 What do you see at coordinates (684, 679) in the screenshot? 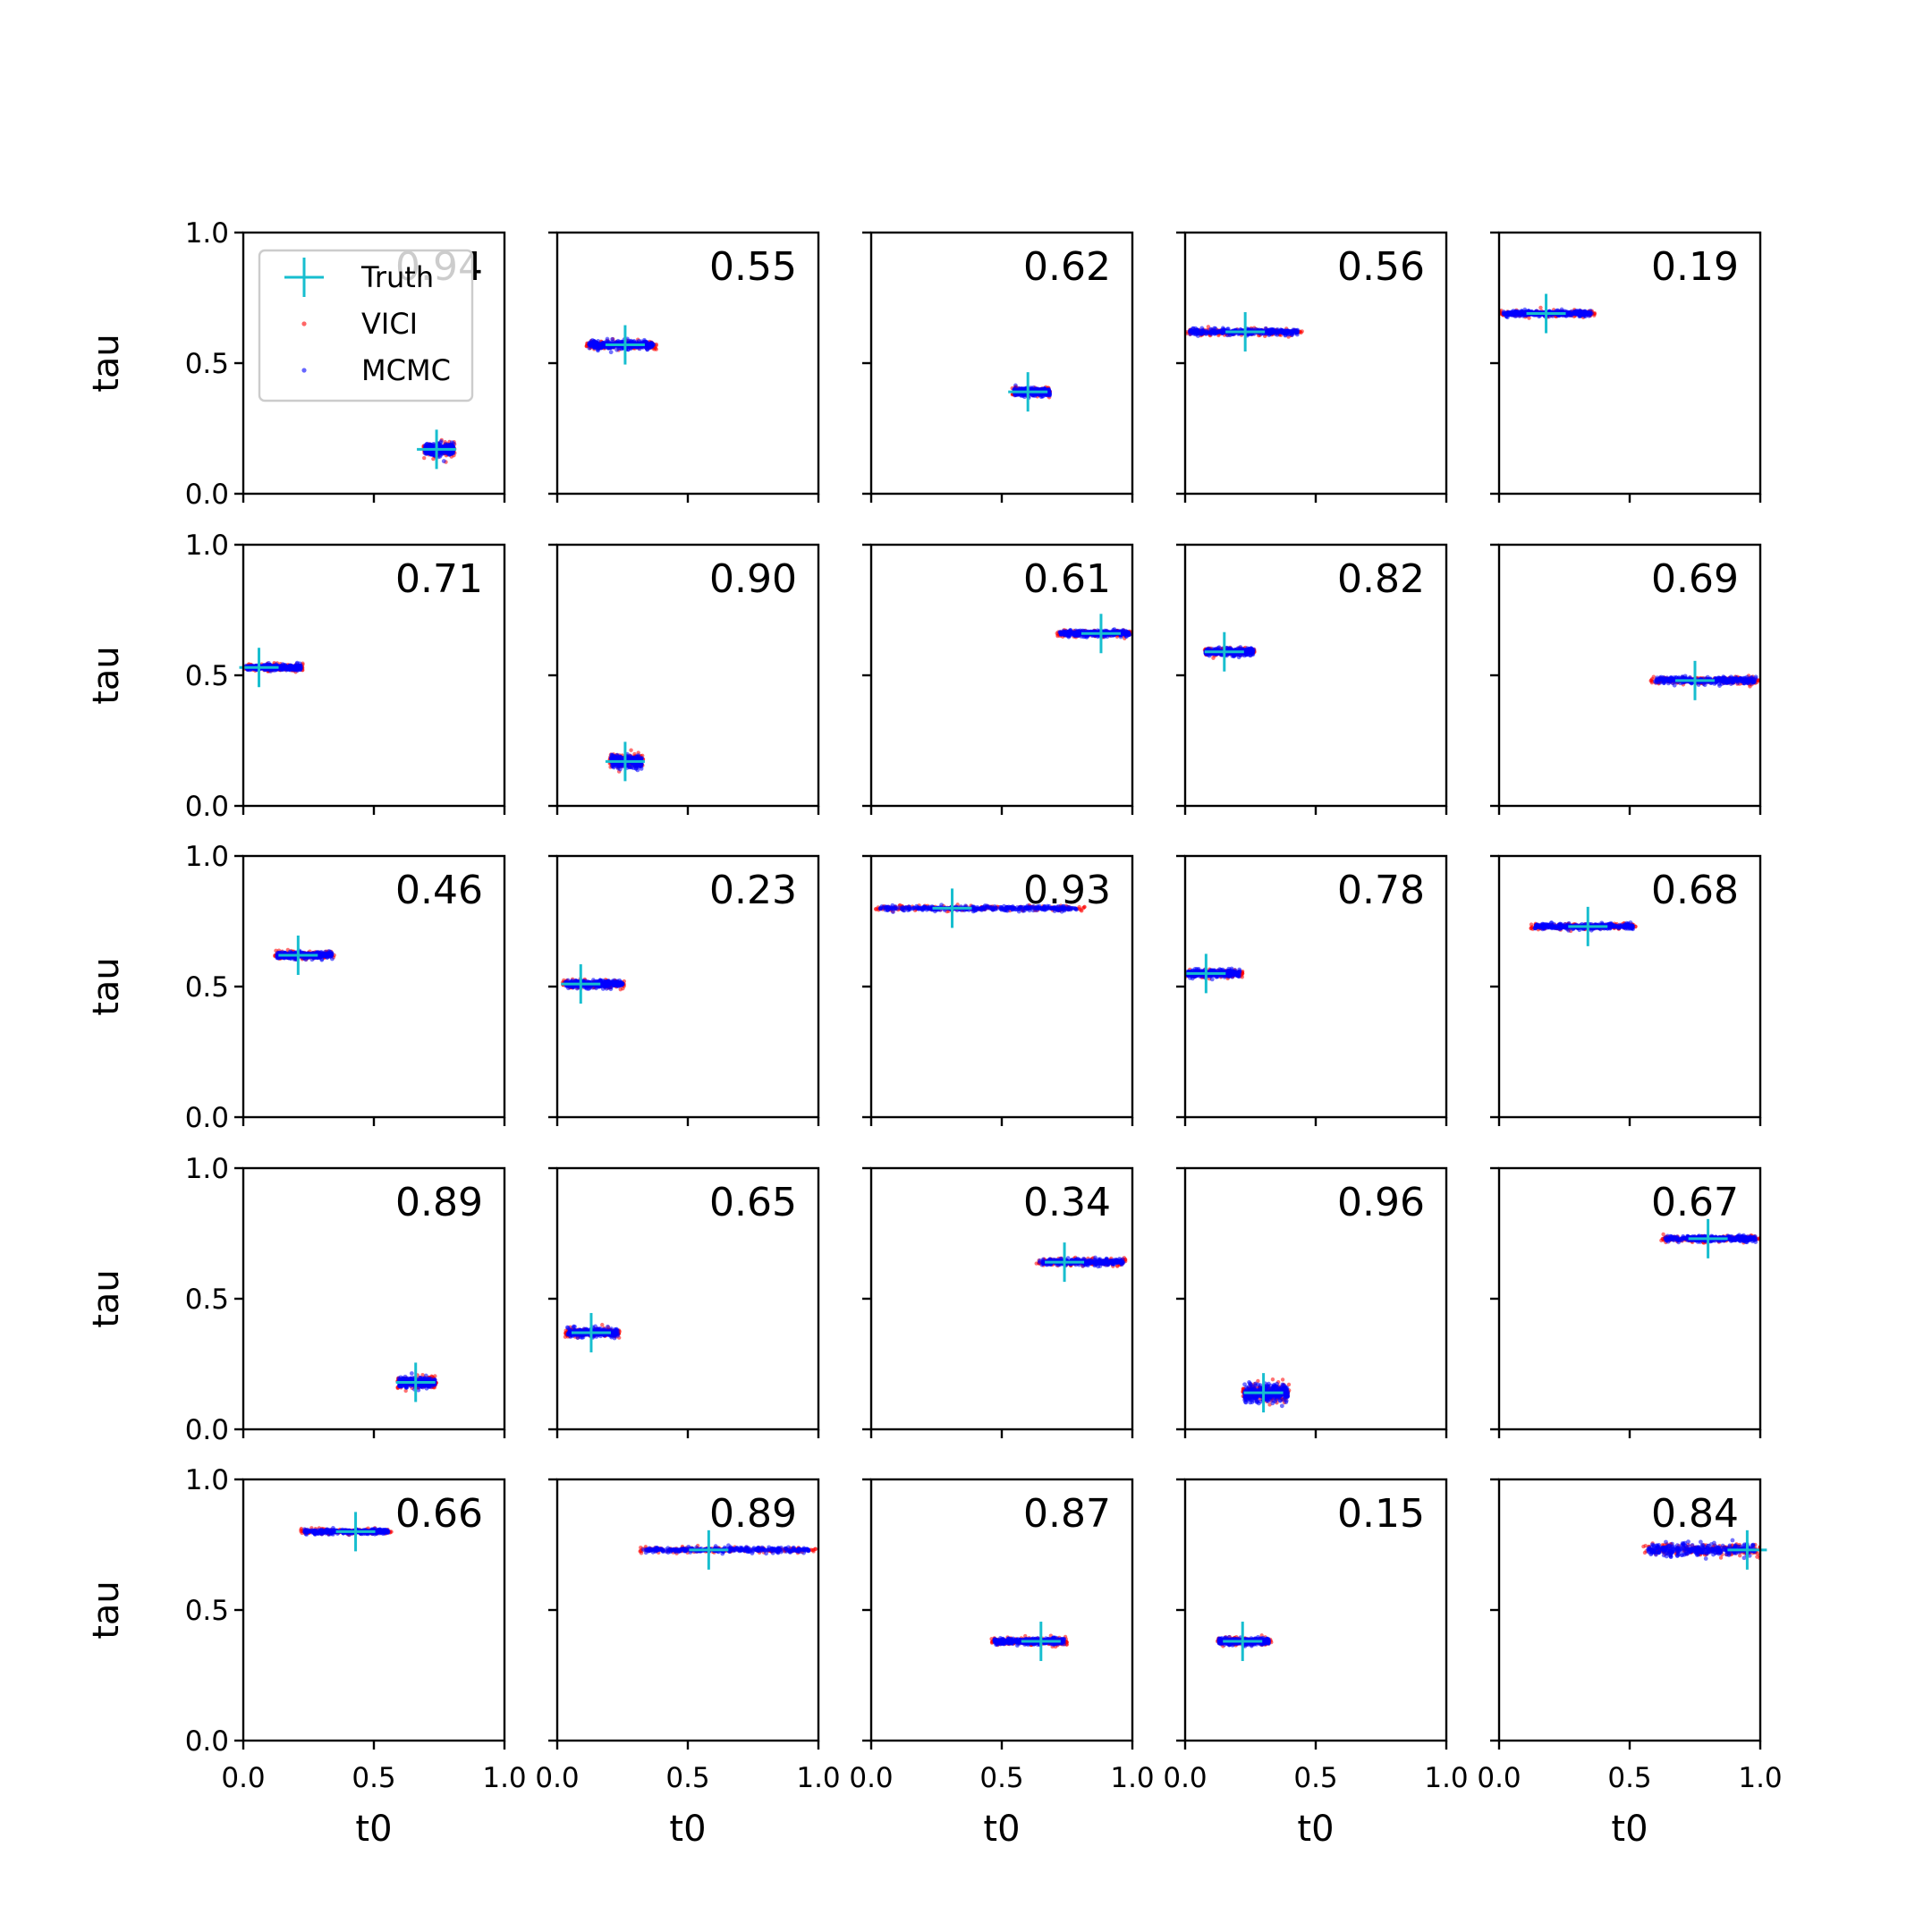
I see `subplot-7: 0.90` at bounding box center [684, 679].